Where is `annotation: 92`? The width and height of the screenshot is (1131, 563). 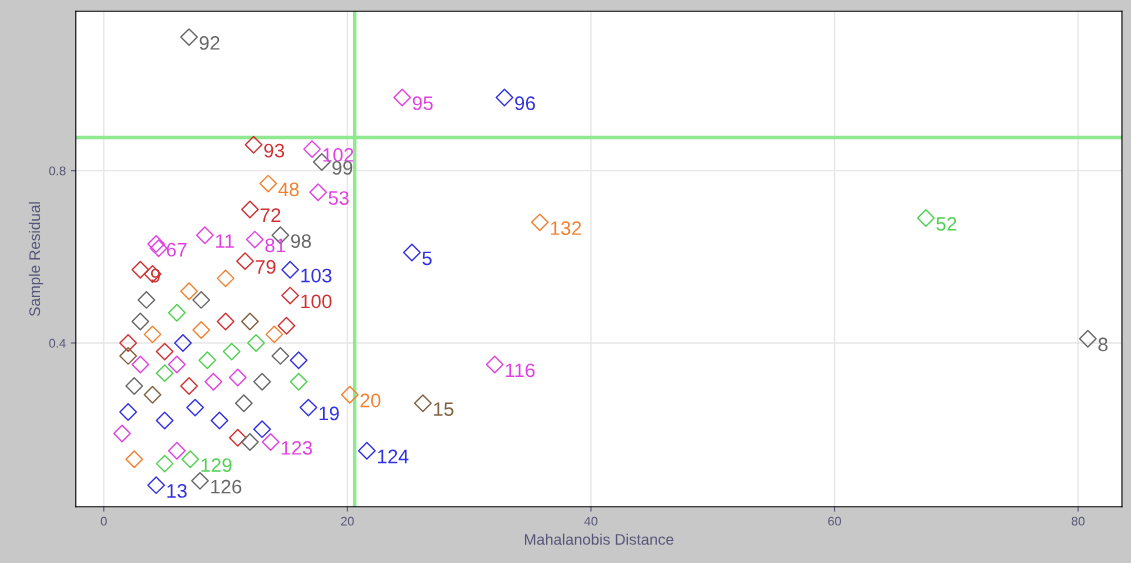
annotation: 92 is located at coordinates (209, 43).